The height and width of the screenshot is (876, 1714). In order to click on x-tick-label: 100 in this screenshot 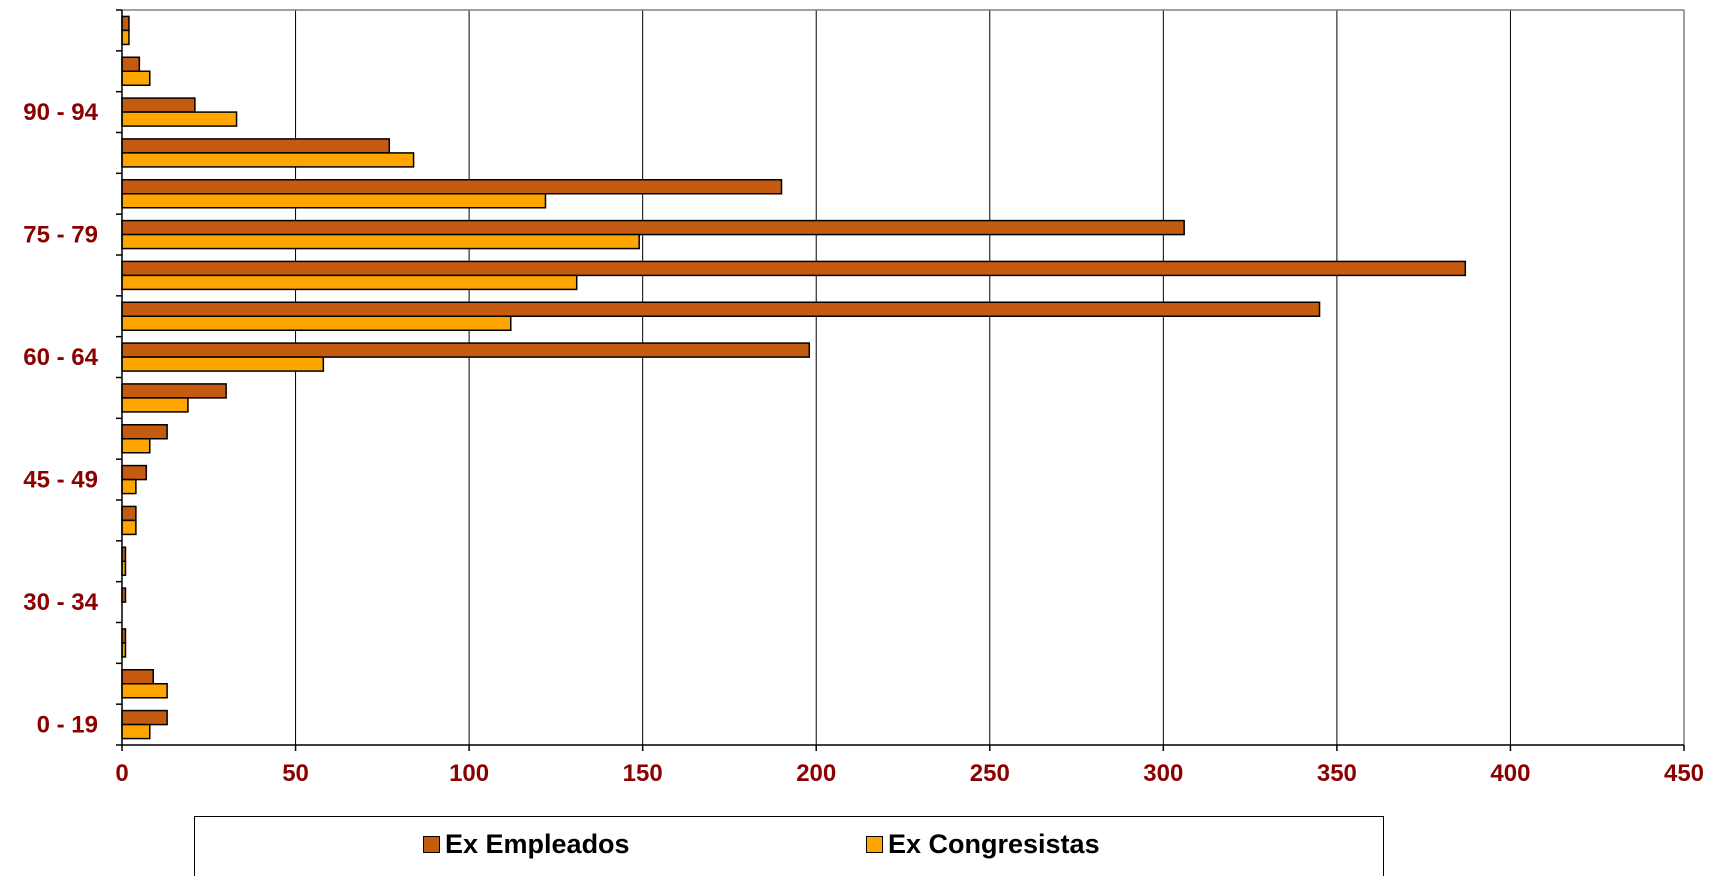, I will do `click(469, 773)`.